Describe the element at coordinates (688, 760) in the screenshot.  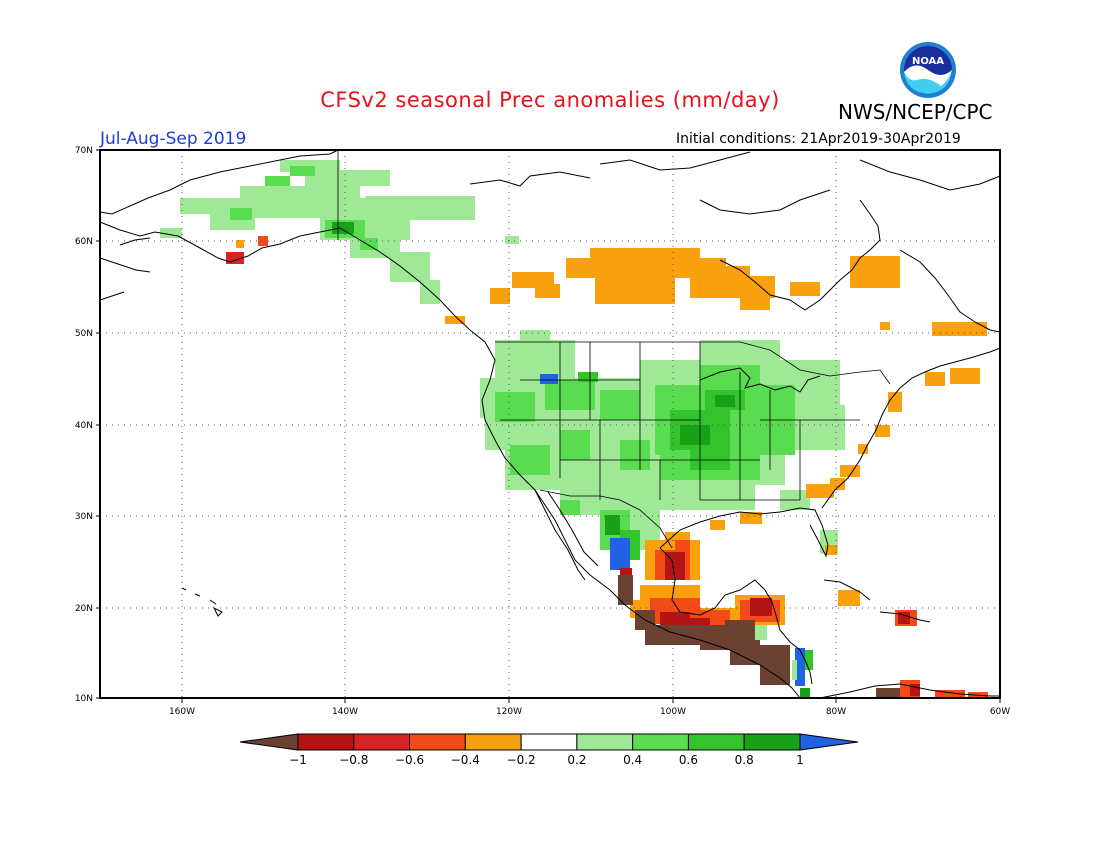
I see `colorbar-tick-label: 0.6` at that location.